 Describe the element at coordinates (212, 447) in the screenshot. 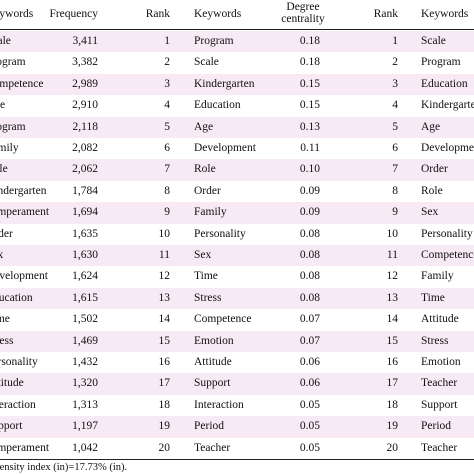

I see `cell-keyword-degree: Teacher` at that location.